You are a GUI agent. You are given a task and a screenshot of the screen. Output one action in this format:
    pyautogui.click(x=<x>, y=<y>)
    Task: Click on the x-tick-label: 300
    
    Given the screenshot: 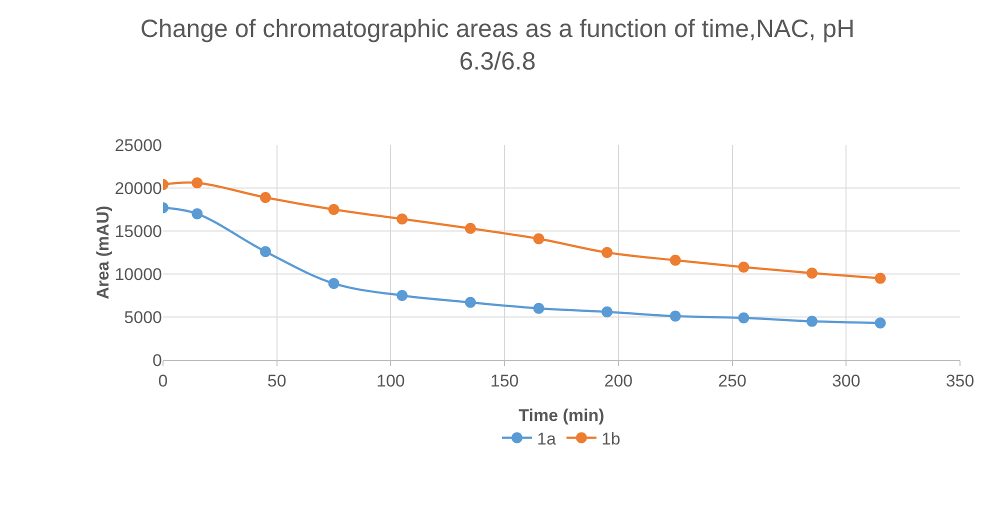 What is the action you would take?
    pyautogui.click(x=846, y=380)
    